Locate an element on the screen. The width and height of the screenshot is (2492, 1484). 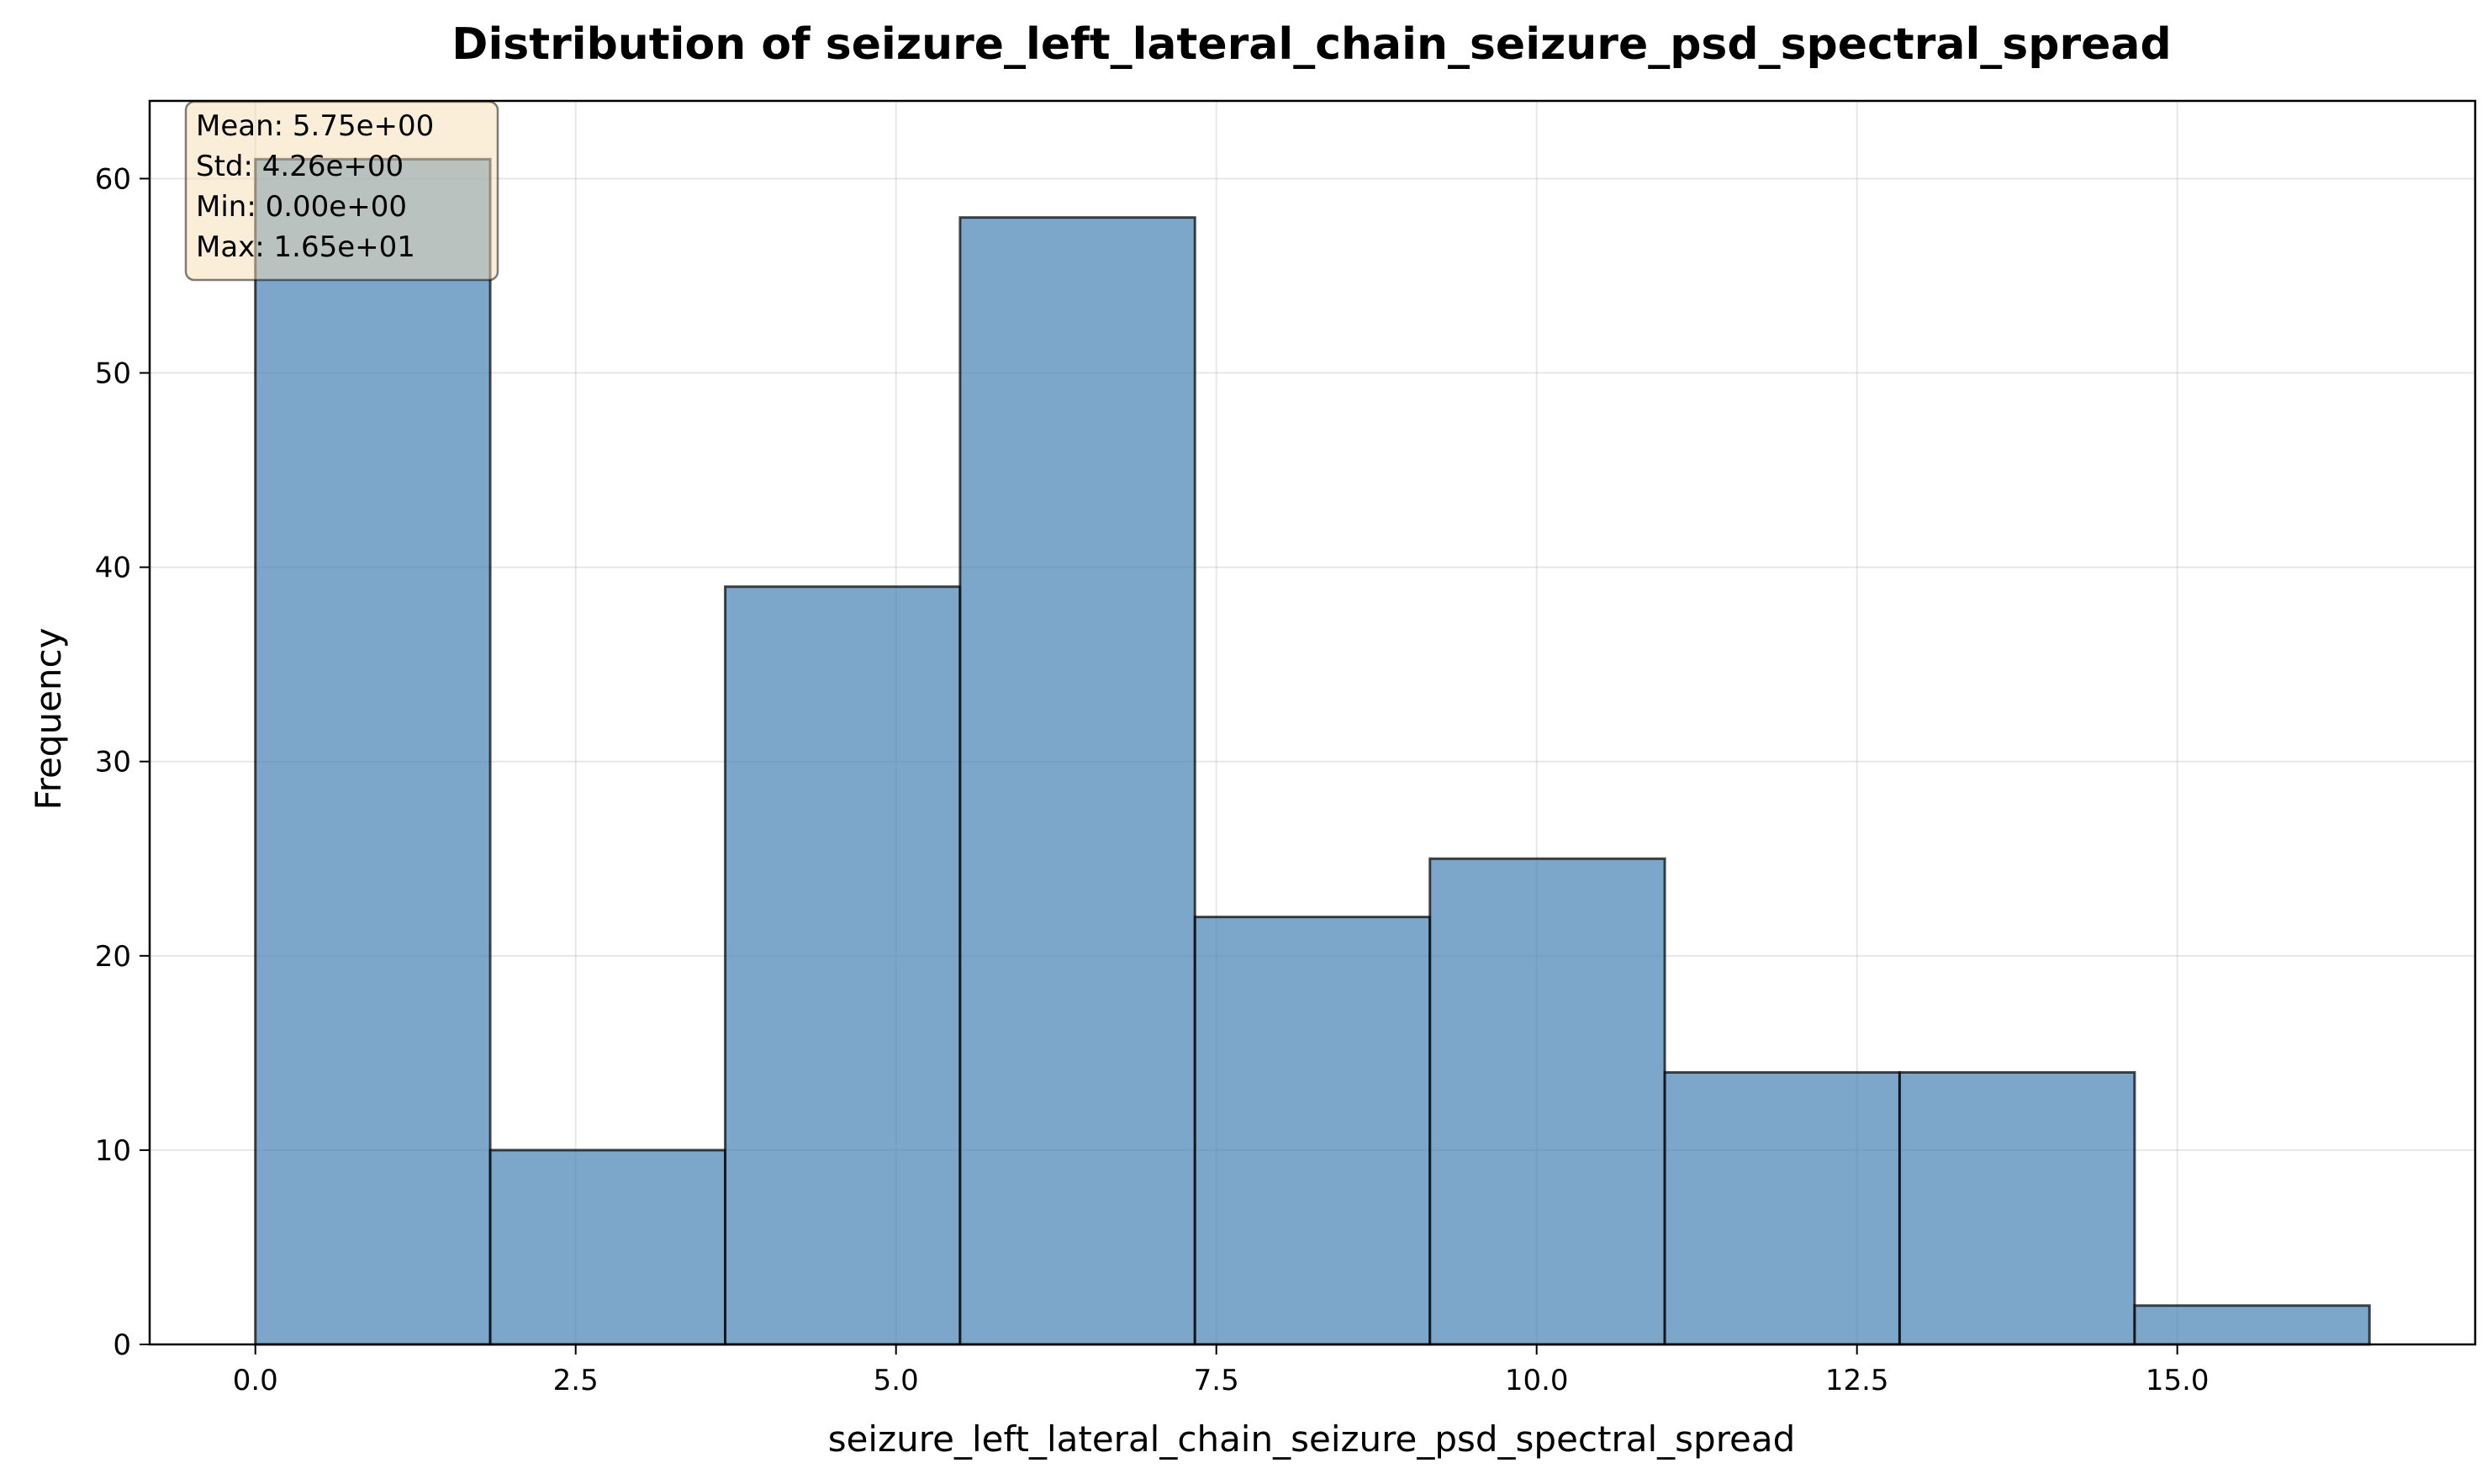
y-axis-label: Frequency is located at coordinates (48, 719).